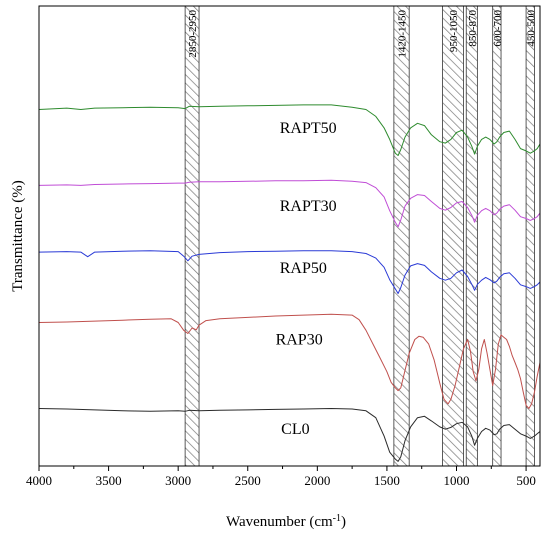 The height and width of the screenshot is (538, 550). Describe the element at coordinates (248, 480) in the screenshot. I see `x-tick-label-2500: 2500` at that location.